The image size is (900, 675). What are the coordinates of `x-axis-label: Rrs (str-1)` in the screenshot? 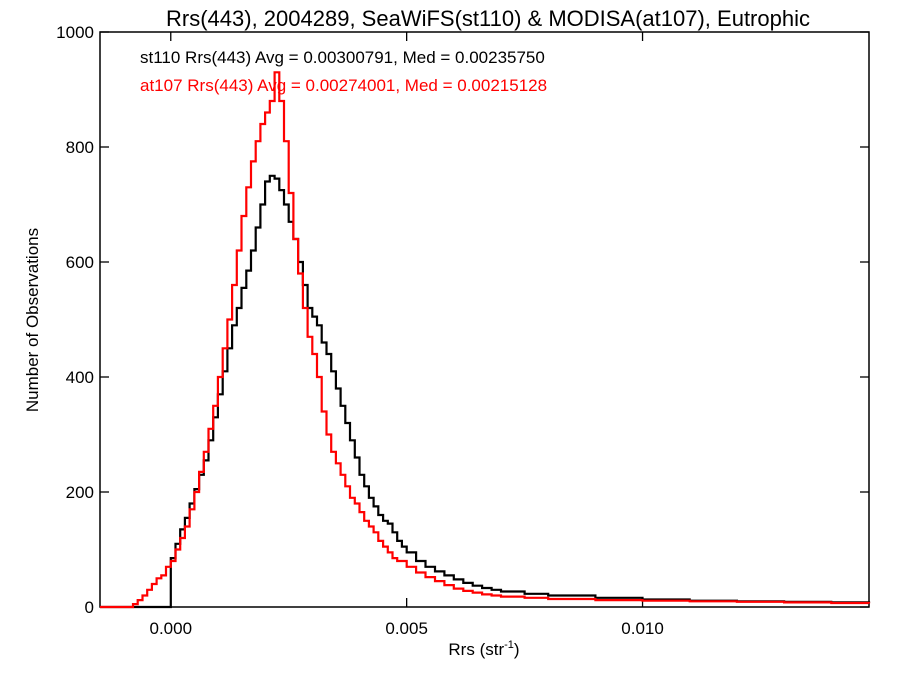 It's located at (483, 649).